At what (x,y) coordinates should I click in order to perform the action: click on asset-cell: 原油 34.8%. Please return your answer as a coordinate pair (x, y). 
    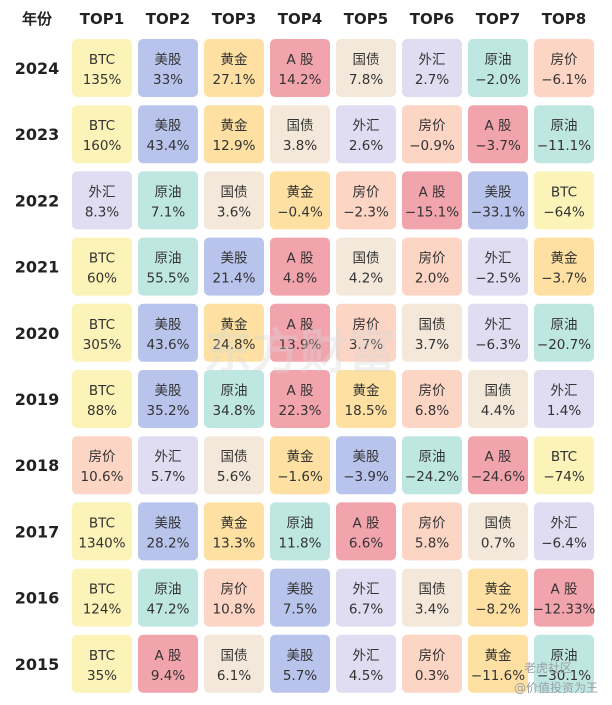
    Looking at the image, I should click on (234, 399).